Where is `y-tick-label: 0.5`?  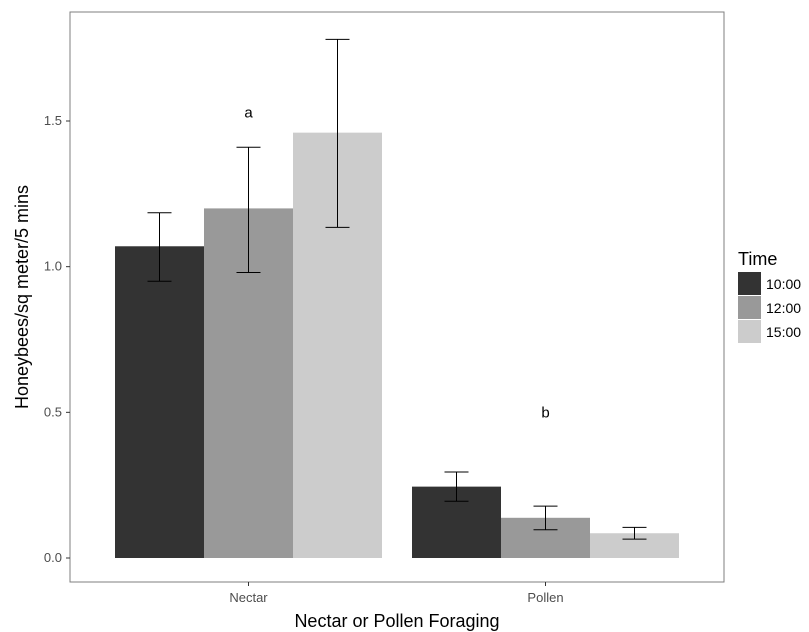 y-tick-label: 0.5 is located at coordinates (53, 411).